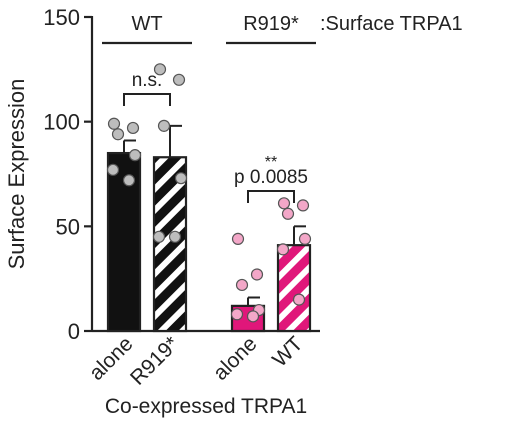 This screenshot has height=430, width=508. What do you see at coordinates (155, 361) in the screenshot?
I see `x-tick-label: R919*` at bounding box center [155, 361].